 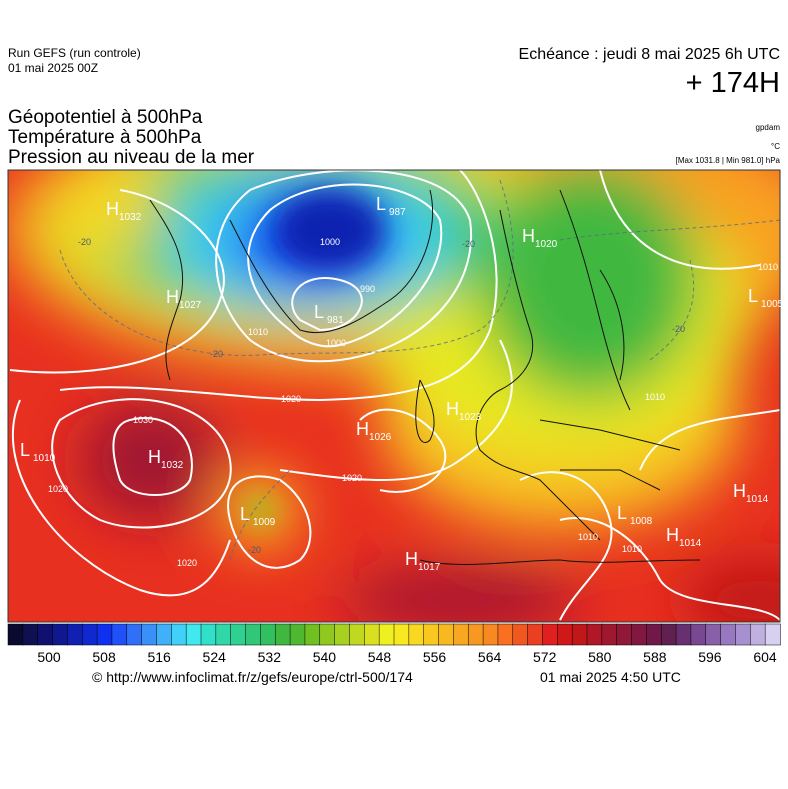 I want to click on pressure-center-value: 1010, so click(x=44, y=458).